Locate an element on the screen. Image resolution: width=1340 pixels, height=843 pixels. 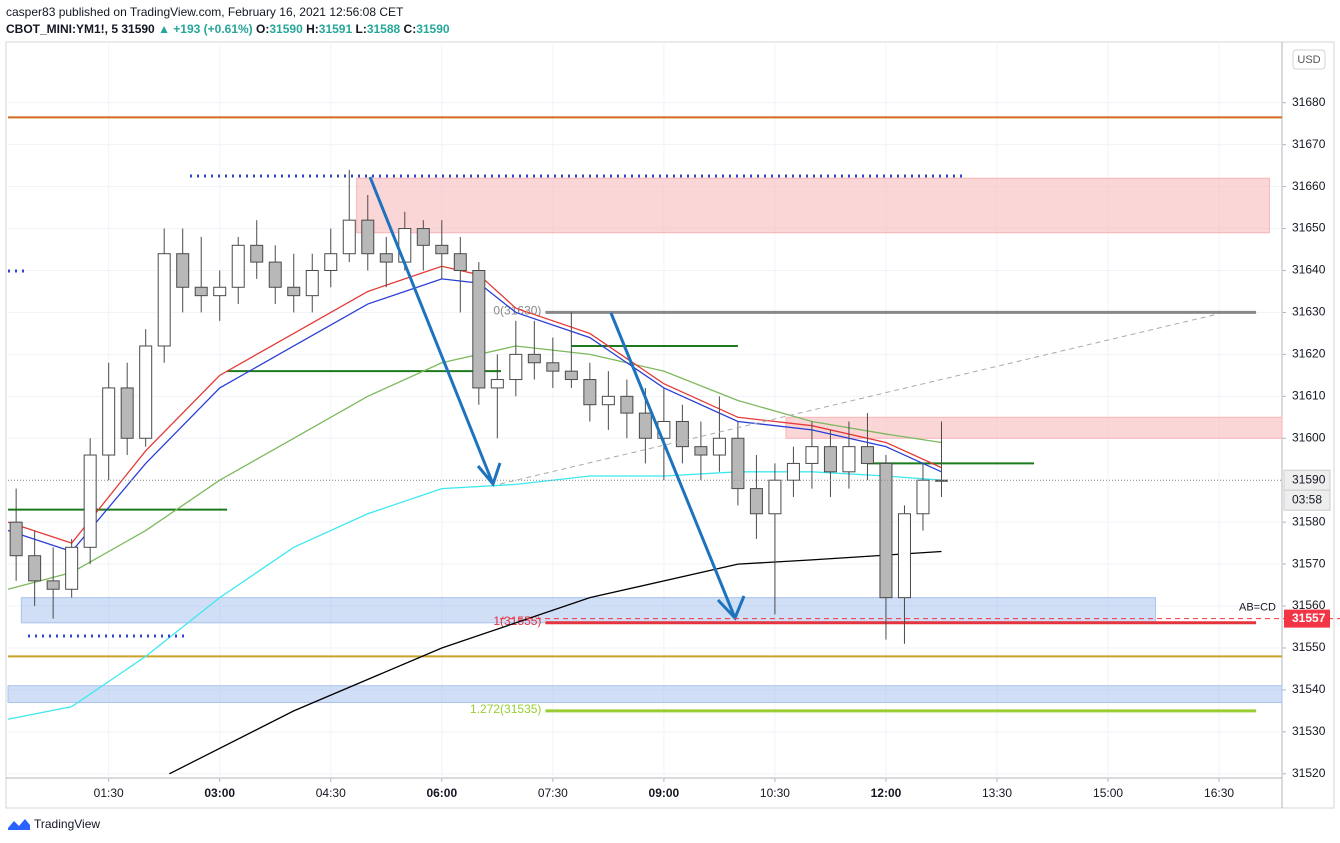
countdown: 03:58 is located at coordinates (1307, 499).